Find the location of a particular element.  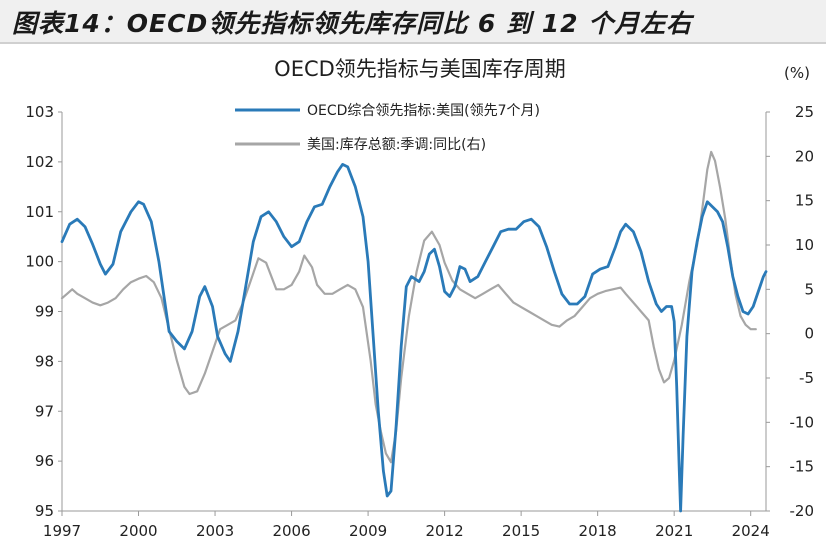

right-tick-label: 25 is located at coordinates (804, 112).